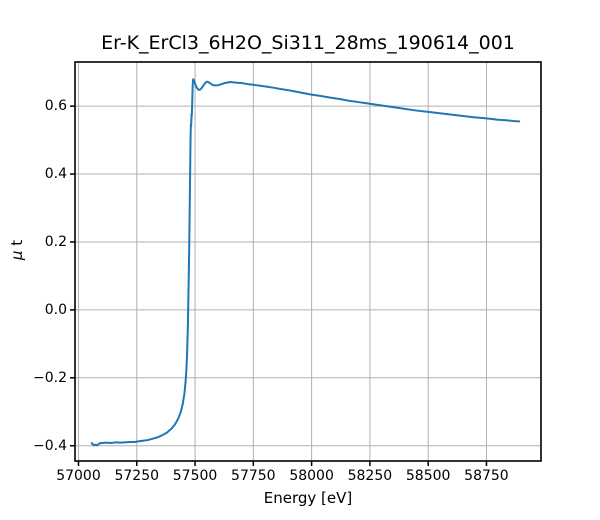 Image resolution: width=600 pixels, height=520 pixels. Describe the element at coordinates (78, 476) in the screenshot. I see `x-tick-label: 57000` at that location.